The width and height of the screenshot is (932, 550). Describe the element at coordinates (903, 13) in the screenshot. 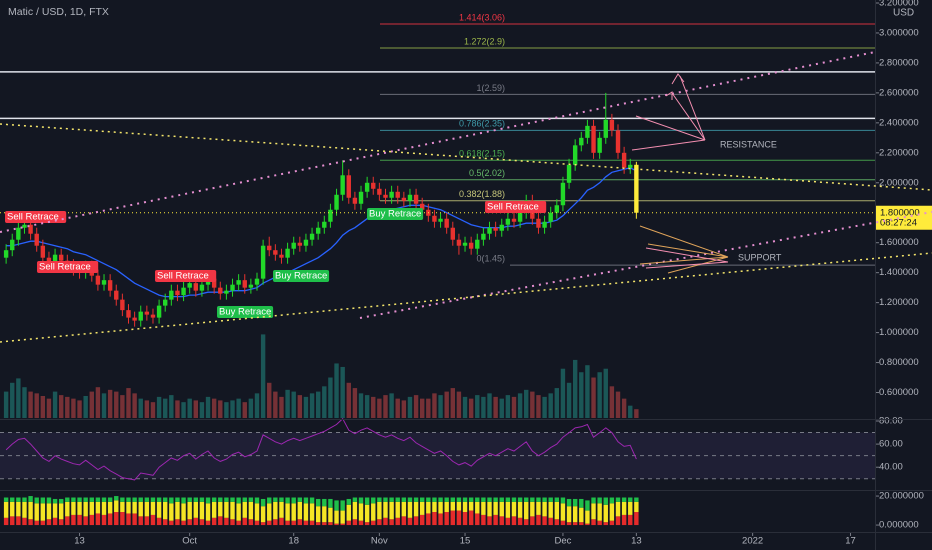

I see `axis-unit: USD` at that location.